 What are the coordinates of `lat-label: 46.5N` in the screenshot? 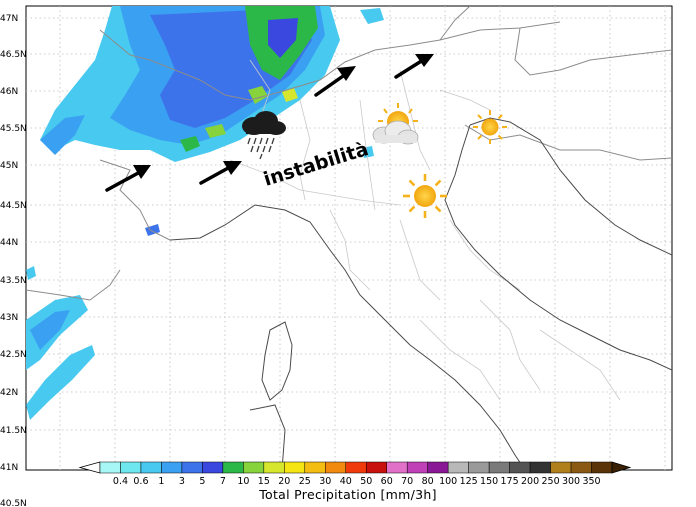 It's located at (13, 55).